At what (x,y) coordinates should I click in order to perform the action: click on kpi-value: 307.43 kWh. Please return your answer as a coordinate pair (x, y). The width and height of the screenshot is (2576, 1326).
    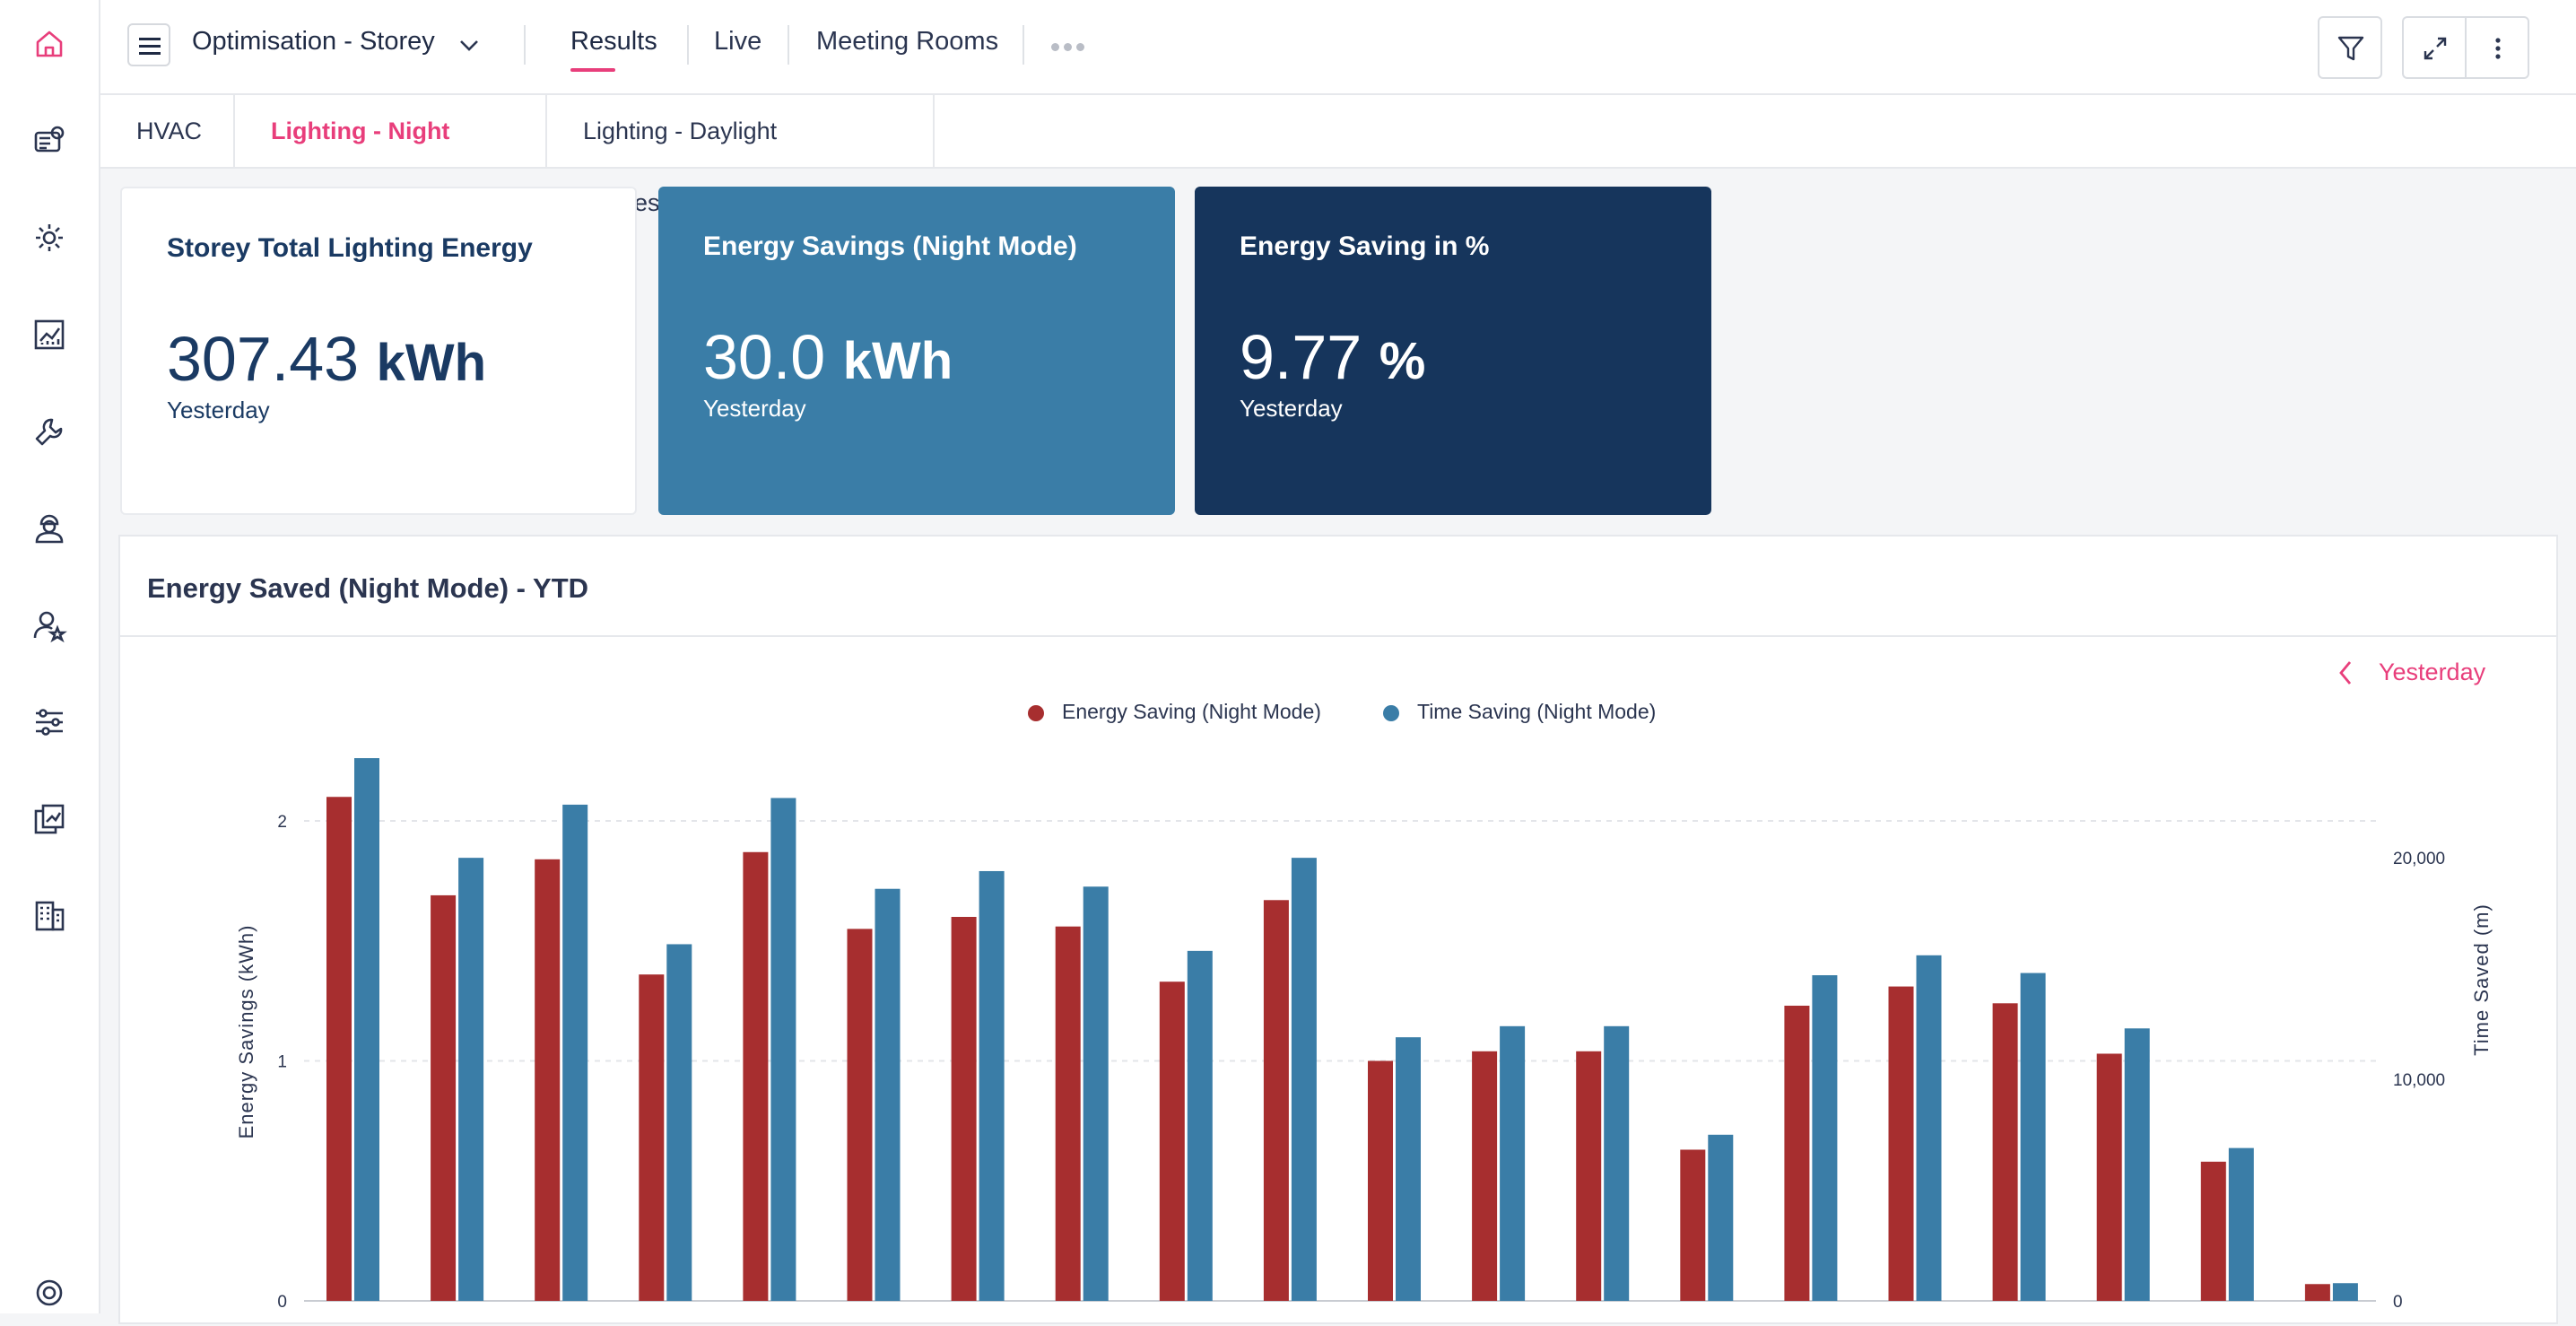
    Looking at the image, I should click on (326, 359).